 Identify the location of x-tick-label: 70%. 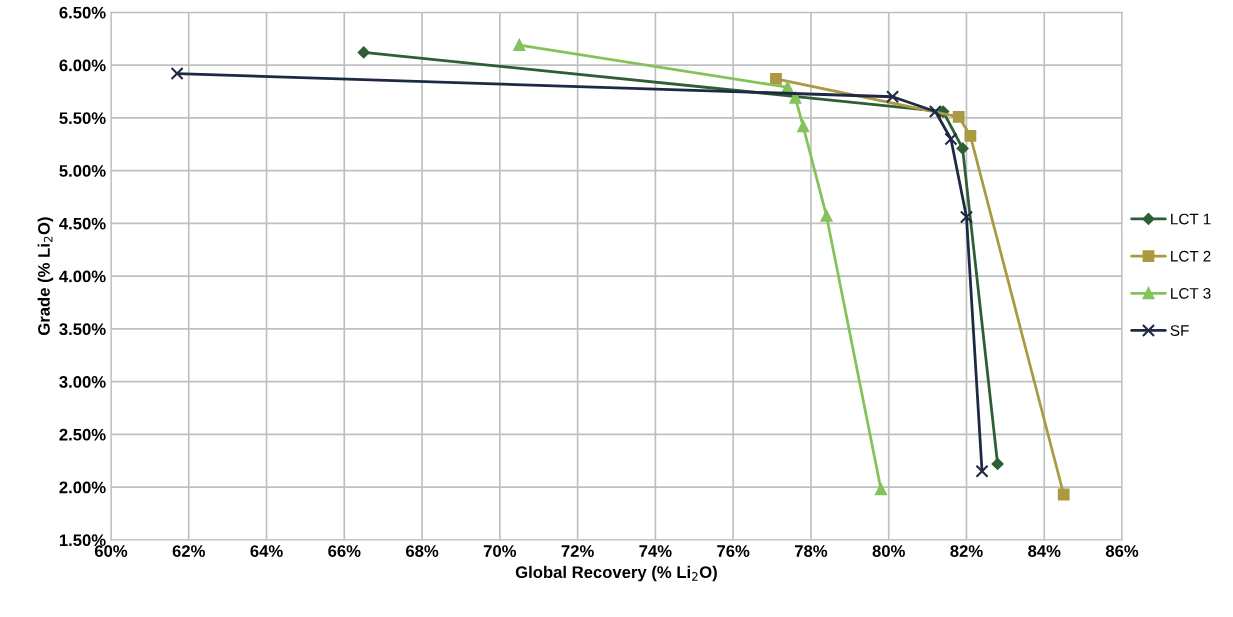
(500, 551).